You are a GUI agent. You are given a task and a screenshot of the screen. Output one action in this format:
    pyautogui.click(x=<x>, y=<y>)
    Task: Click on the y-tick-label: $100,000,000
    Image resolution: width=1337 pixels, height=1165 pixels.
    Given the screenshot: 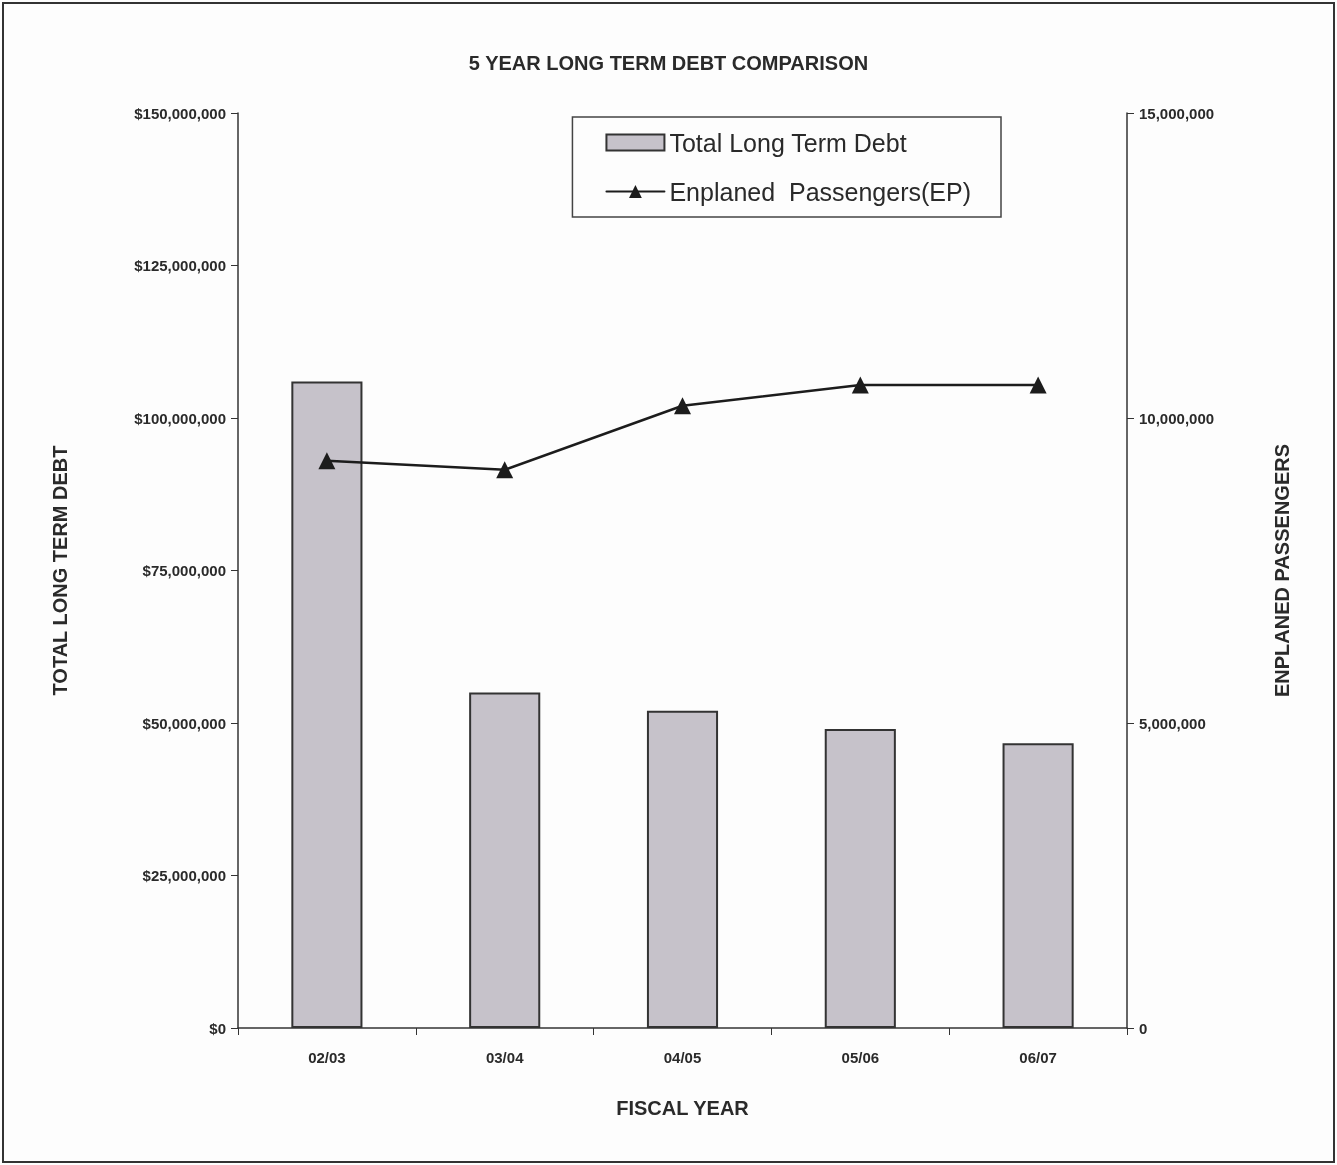 What is the action you would take?
    pyautogui.click(x=180, y=418)
    